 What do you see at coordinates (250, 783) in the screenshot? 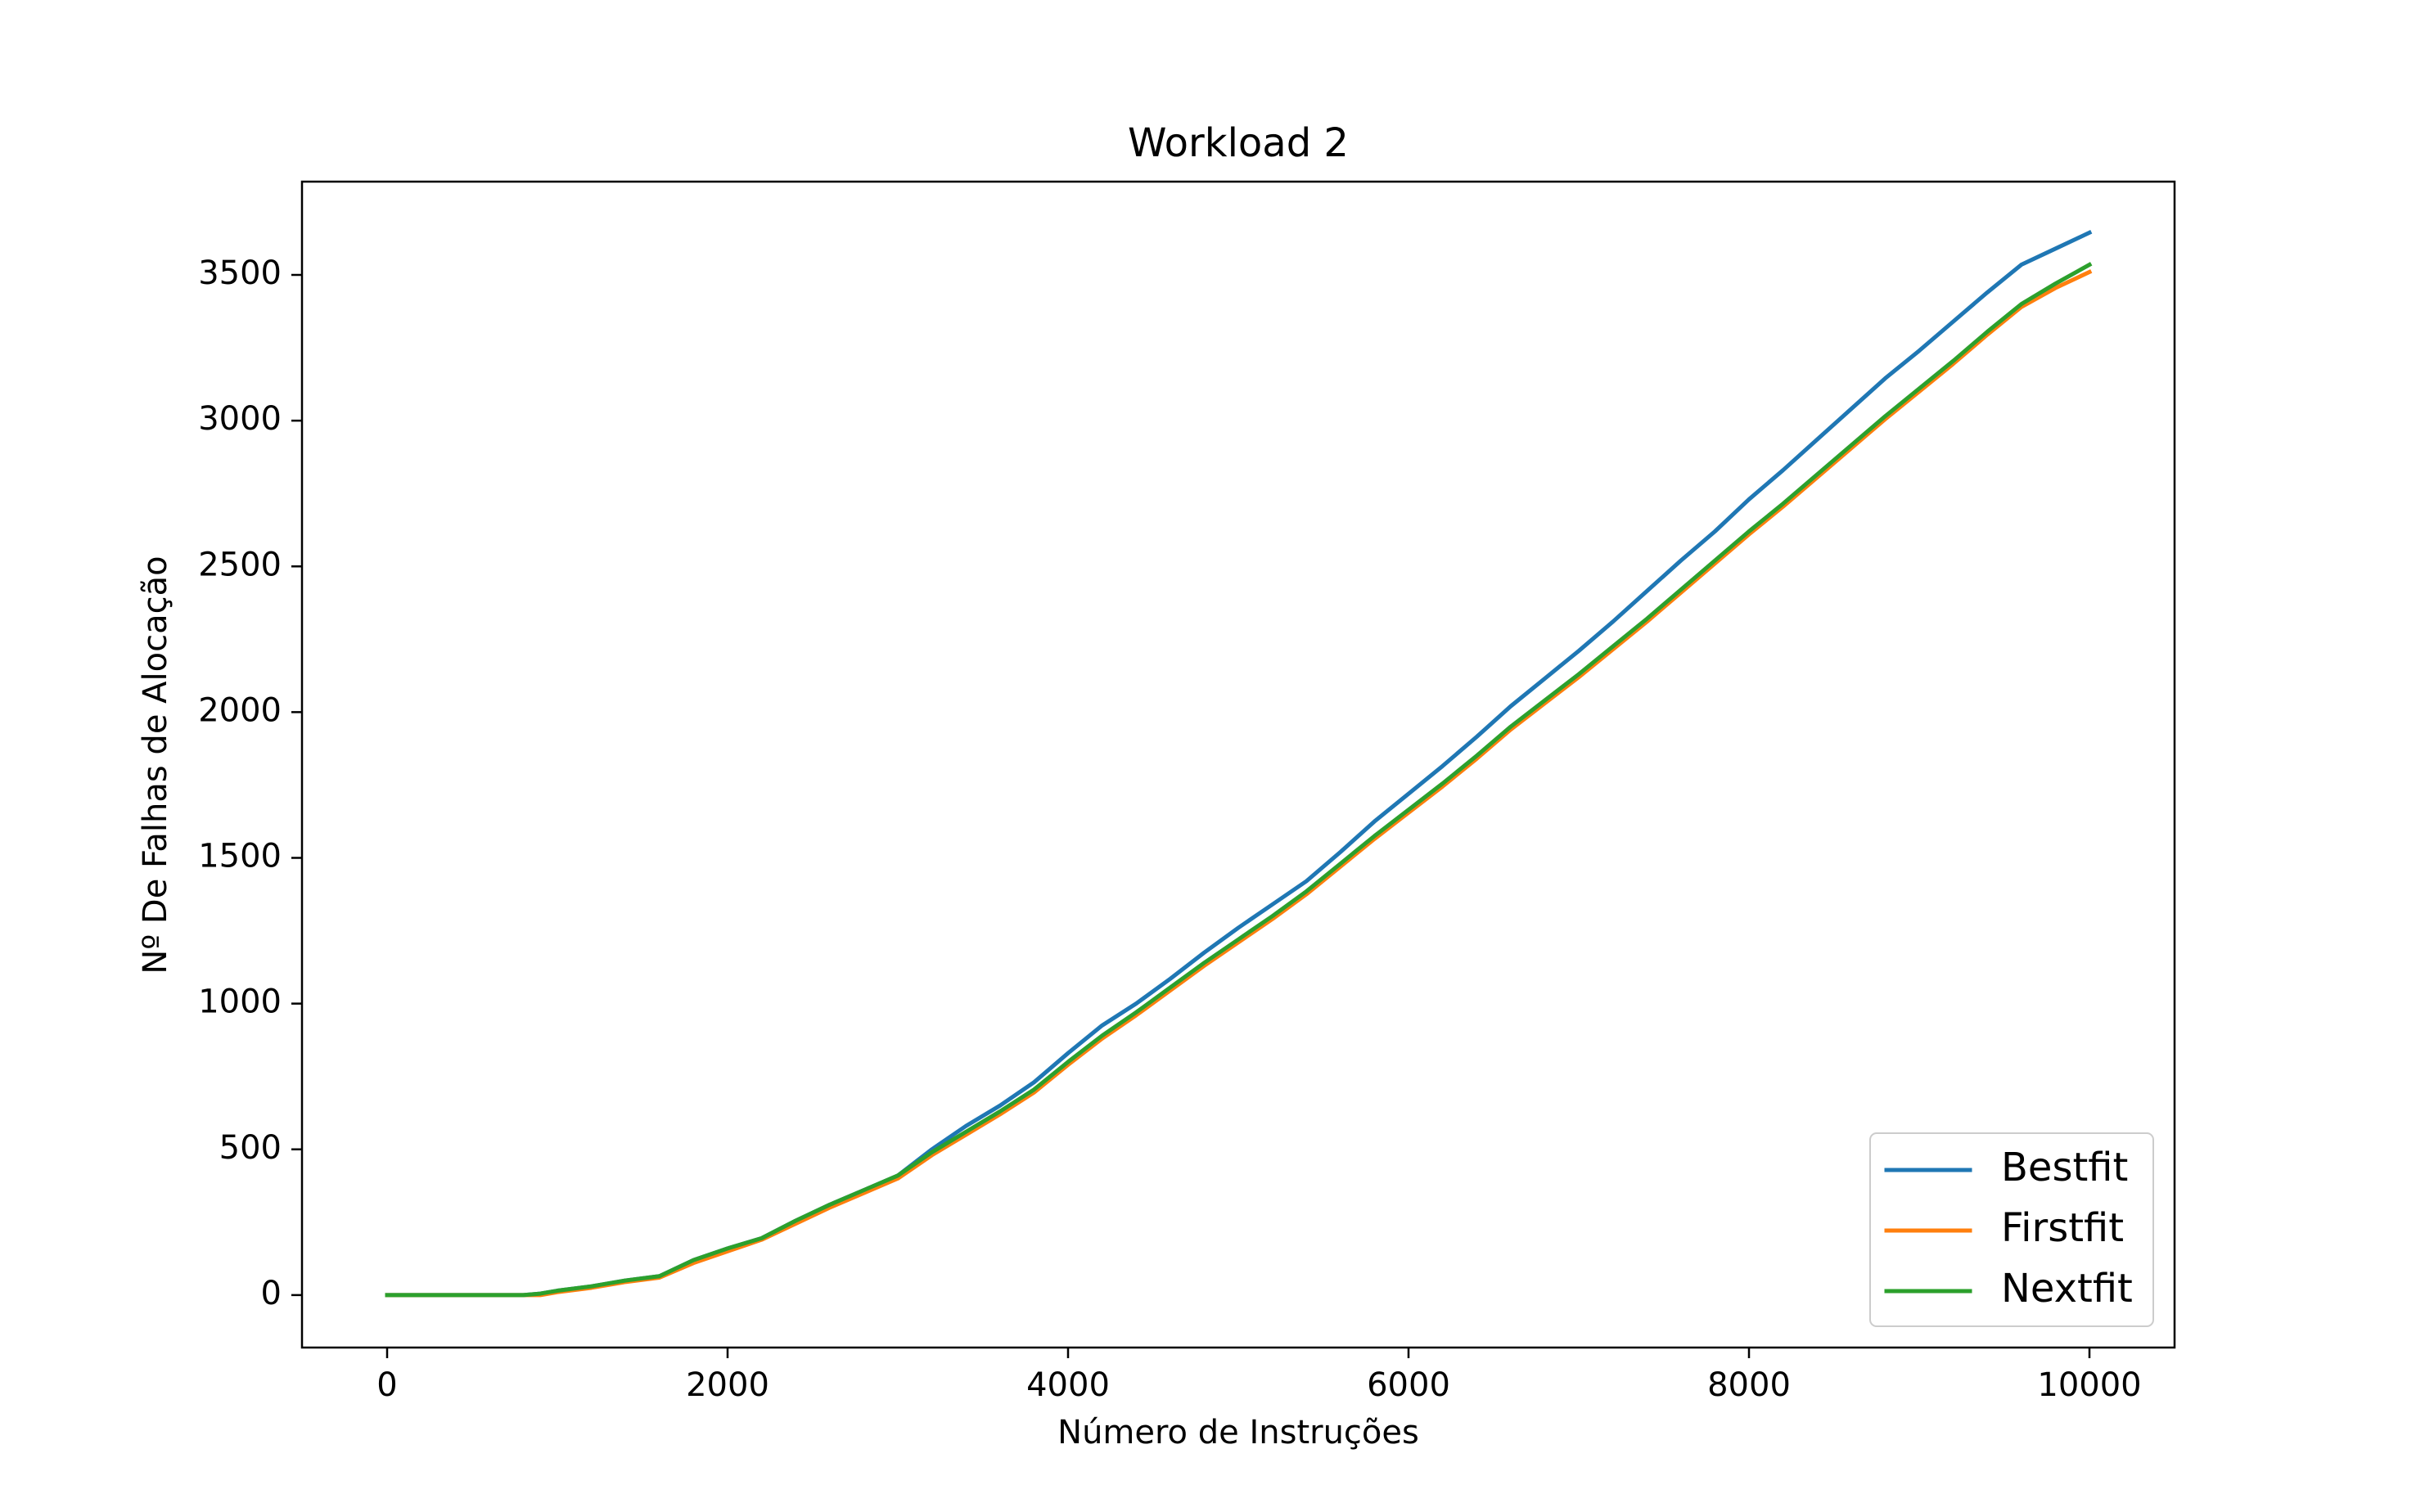
I see `y-axis-ticks: 0 500 1000 1500 2000 2500 3000 3500` at bounding box center [250, 783].